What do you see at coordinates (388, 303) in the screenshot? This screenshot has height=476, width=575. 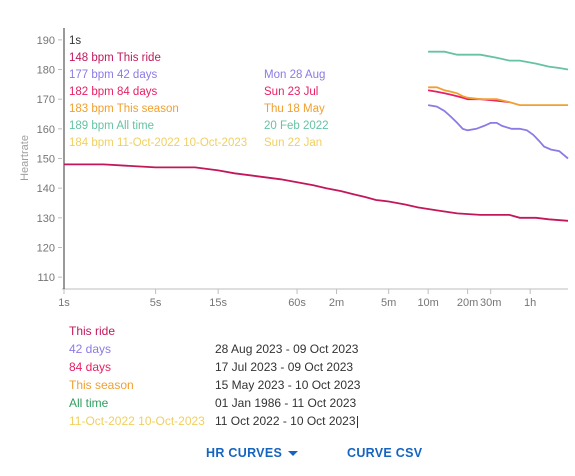 I see `x-tick-label: 5m` at bounding box center [388, 303].